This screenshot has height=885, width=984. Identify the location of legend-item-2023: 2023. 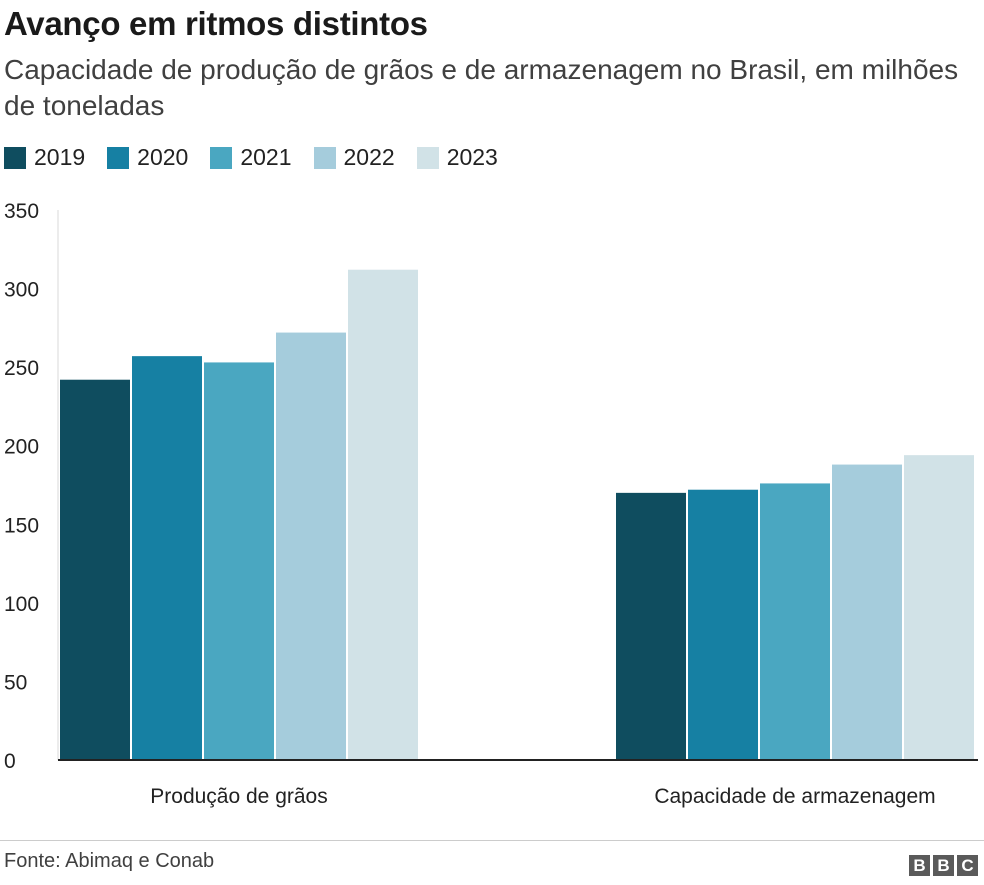
(457, 157).